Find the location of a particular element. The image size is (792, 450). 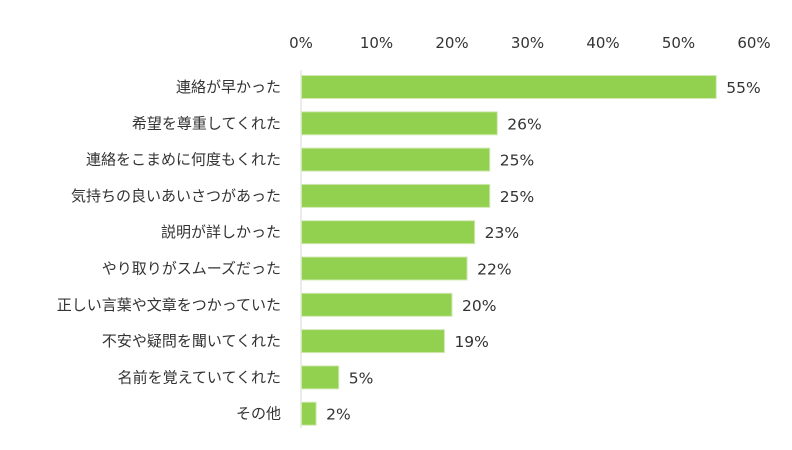

category-label: 不安や疑問を聞いてくれた is located at coordinates (191, 341).